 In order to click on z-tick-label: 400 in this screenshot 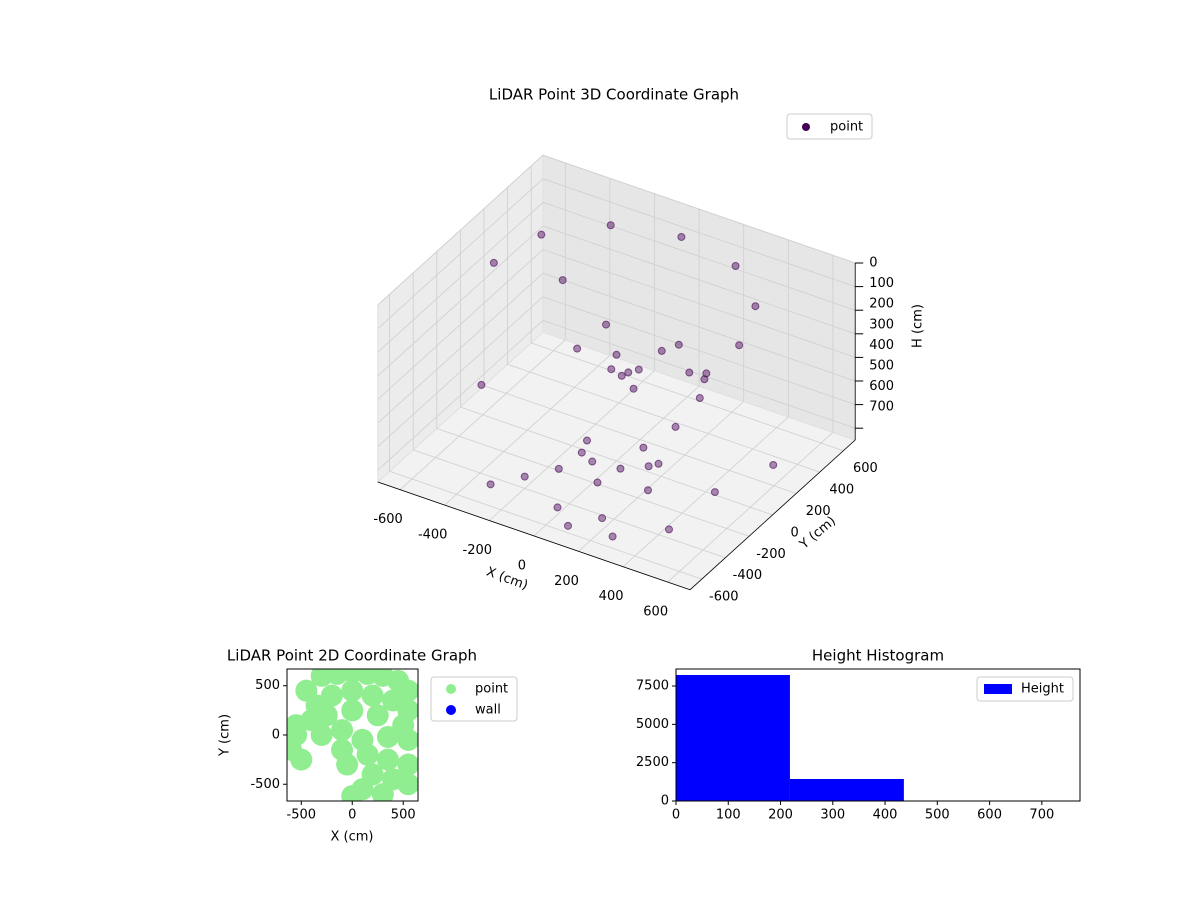, I will do `click(881, 345)`.